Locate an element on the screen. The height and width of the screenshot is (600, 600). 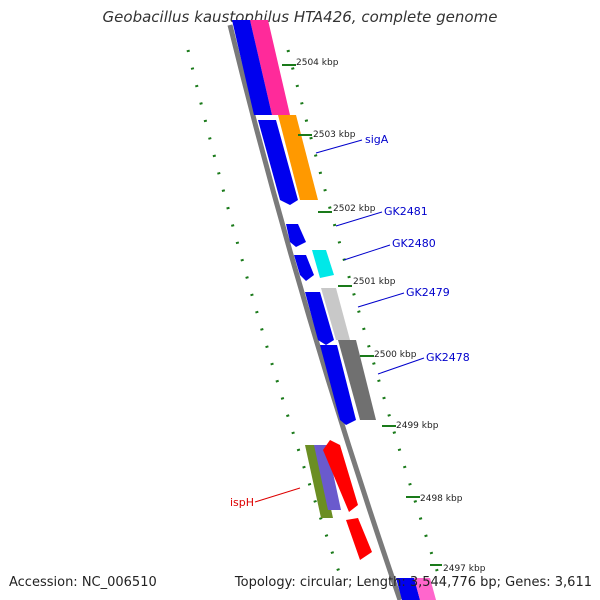
gene-feature-sigA is located at coordinates (298, 157).